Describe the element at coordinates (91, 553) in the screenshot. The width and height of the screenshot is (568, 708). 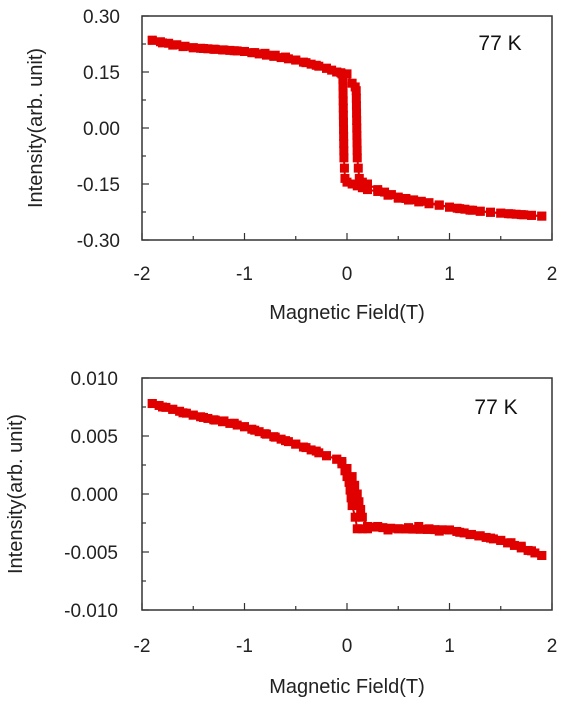
I see `y-tick-label: -0.005` at that location.